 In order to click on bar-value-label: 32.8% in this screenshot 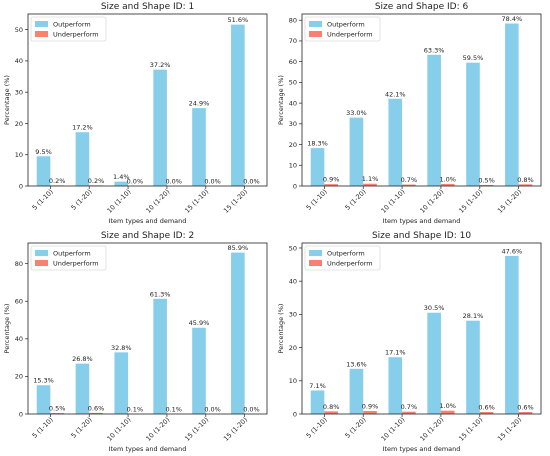, I will do `click(121, 348)`.